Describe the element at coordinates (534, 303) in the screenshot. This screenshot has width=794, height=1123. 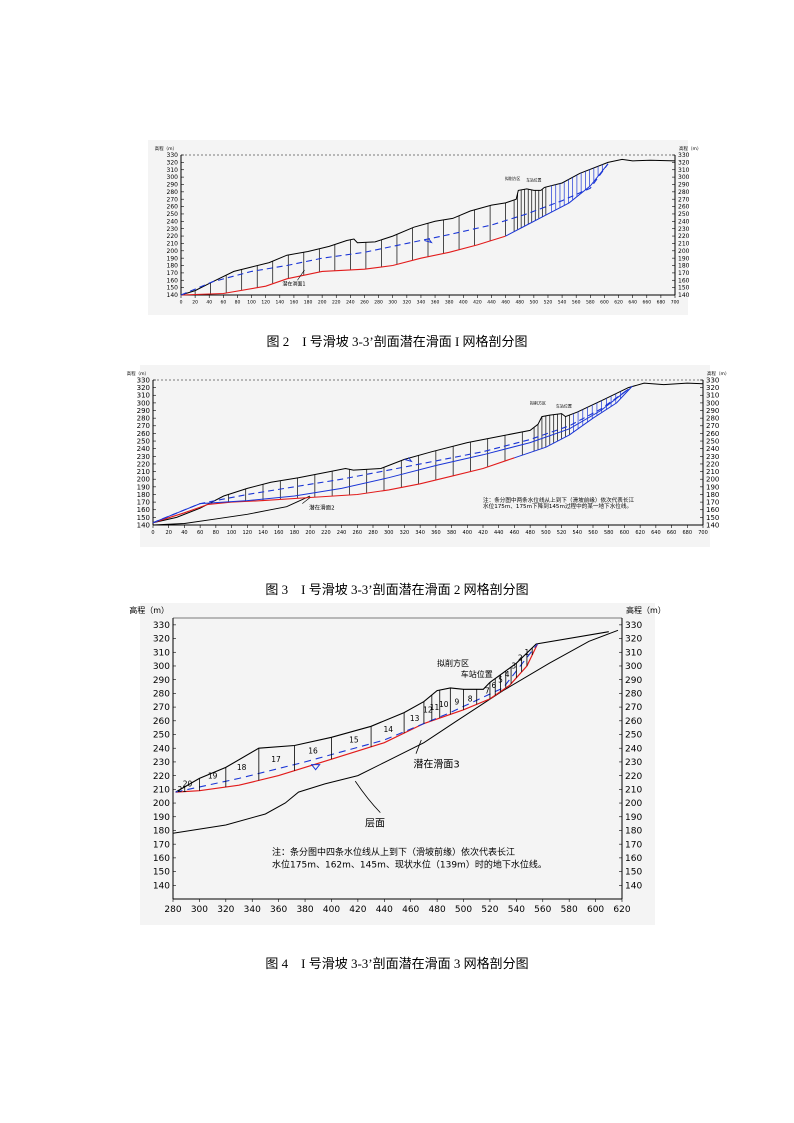
I see `x-tick-label: 500` at that location.